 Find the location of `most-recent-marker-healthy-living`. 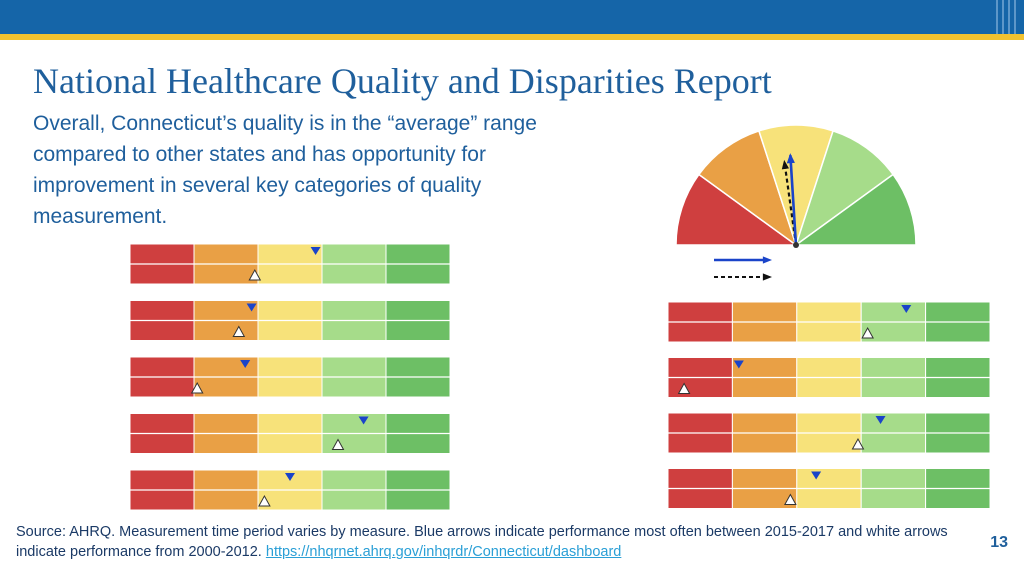

most-recent-marker-healthy-living is located at coordinates (290, 477).